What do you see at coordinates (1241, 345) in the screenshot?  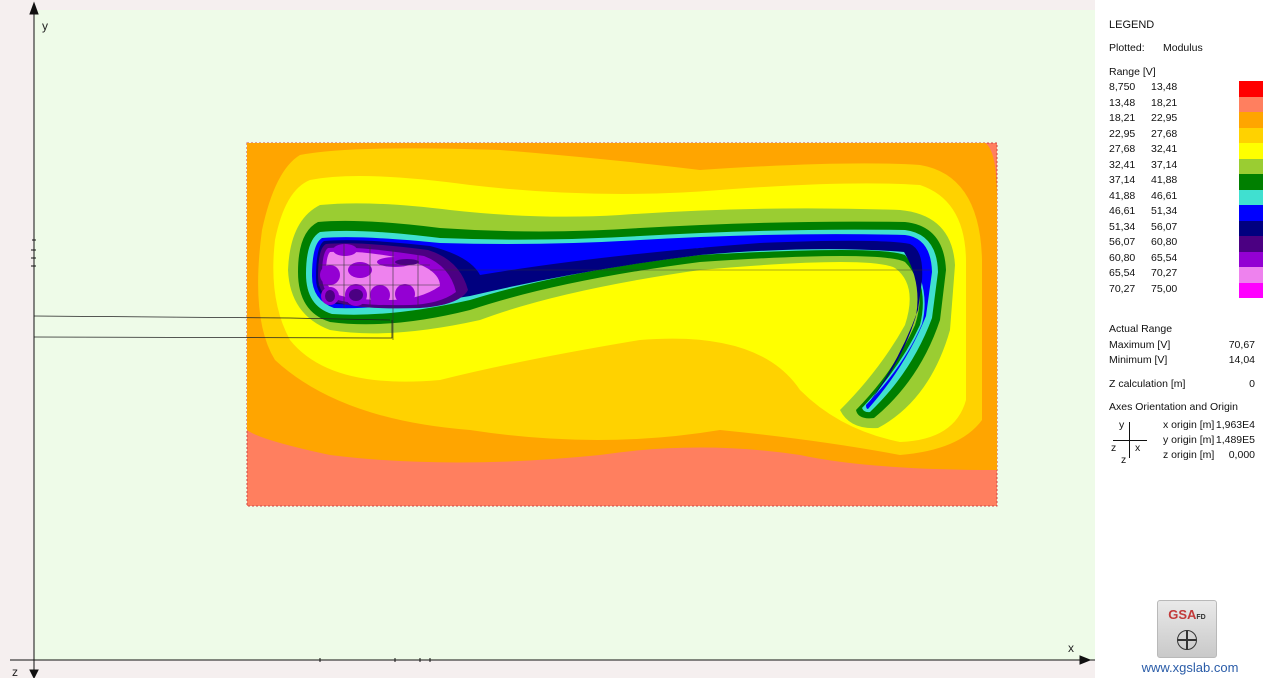 I see `maximum-value: 70,67` at bounding box center [1241, 345].